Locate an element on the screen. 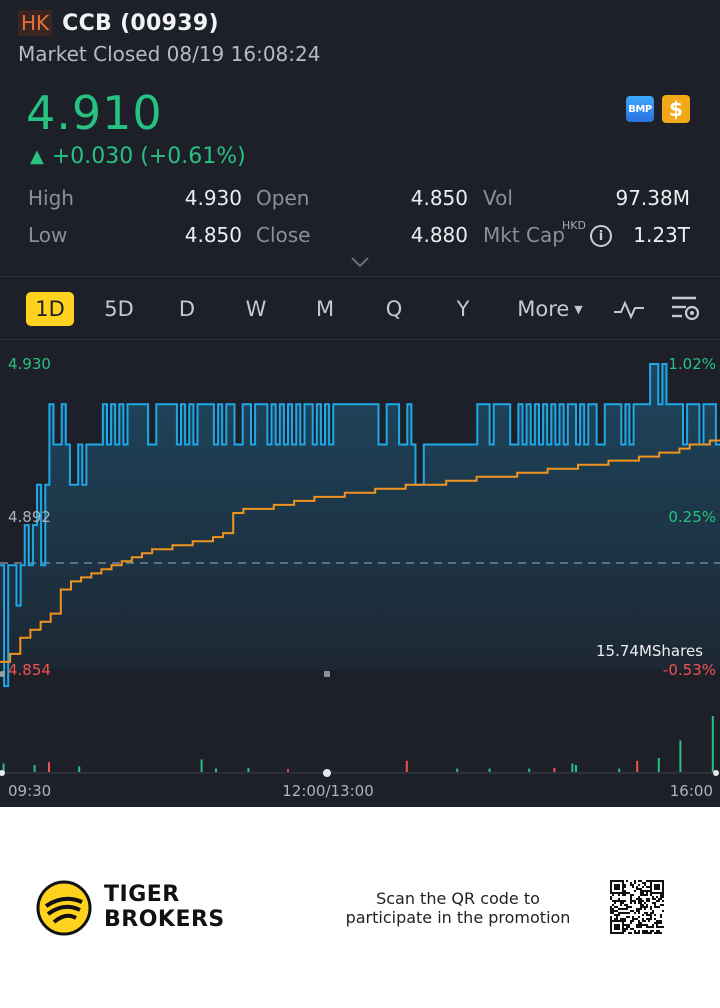 The image size is (720, 1008). price-axis-mid: 4.892 is located at coordinates (29, 517).